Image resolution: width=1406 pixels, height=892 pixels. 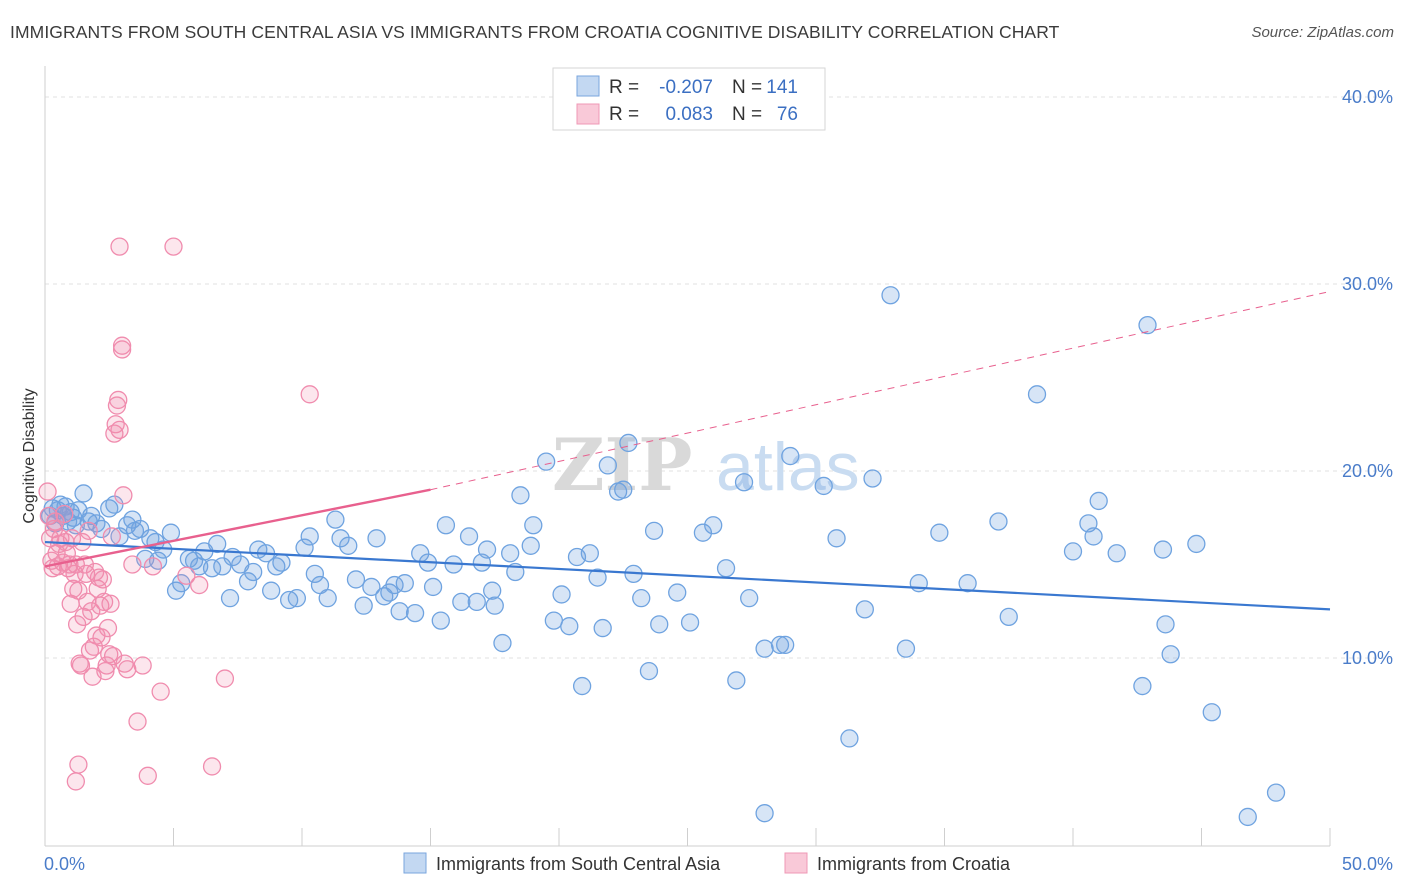 What do you see at coordinates (415, 863) in the screenshot?
I see `bottom-legend-swatch-blue` at bounding box center [415, 863].